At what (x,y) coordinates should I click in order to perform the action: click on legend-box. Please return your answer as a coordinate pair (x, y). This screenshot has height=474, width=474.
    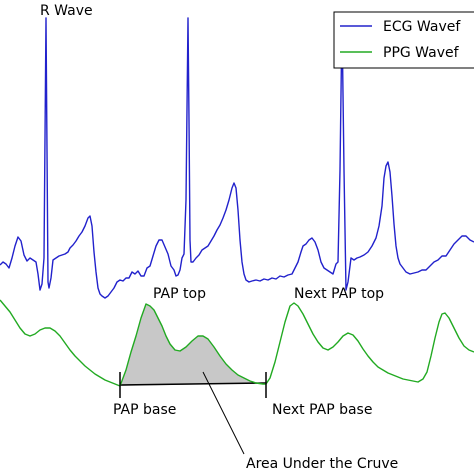
    Looking at the image, I should click on (403, 40).